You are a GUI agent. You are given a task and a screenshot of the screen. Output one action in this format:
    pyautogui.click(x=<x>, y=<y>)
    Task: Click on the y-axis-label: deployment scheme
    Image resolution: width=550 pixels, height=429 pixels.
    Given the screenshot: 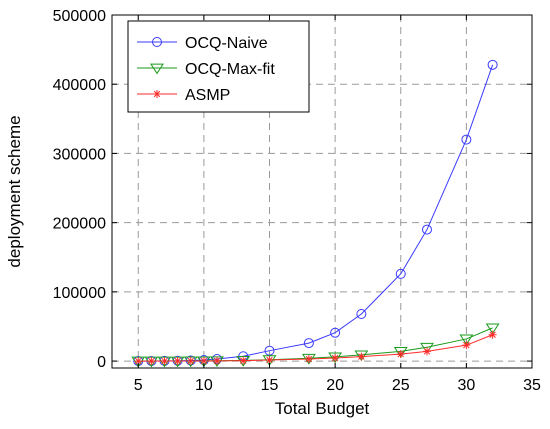 What is the action you would take?
    pyautogui.click(x=14, y=191)
    